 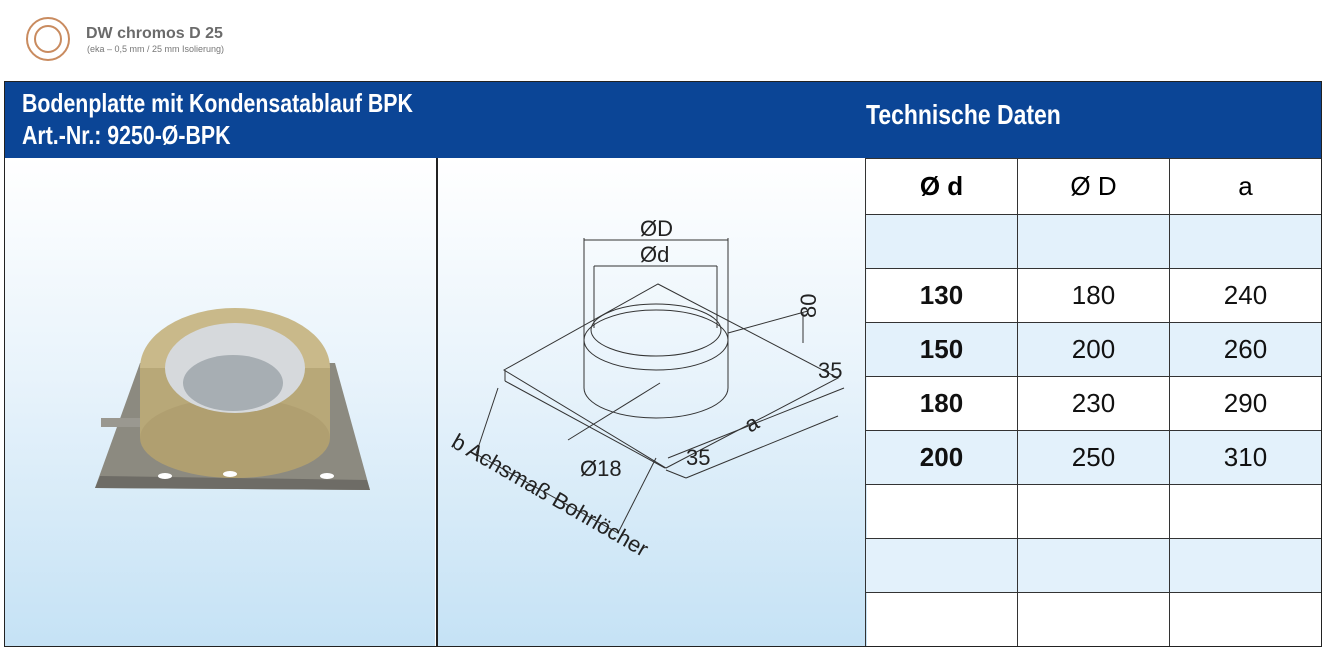 I want to click on title-line-1: Bodenplatte mit Kondensatablauf BPK, so click(x=217, y=103).